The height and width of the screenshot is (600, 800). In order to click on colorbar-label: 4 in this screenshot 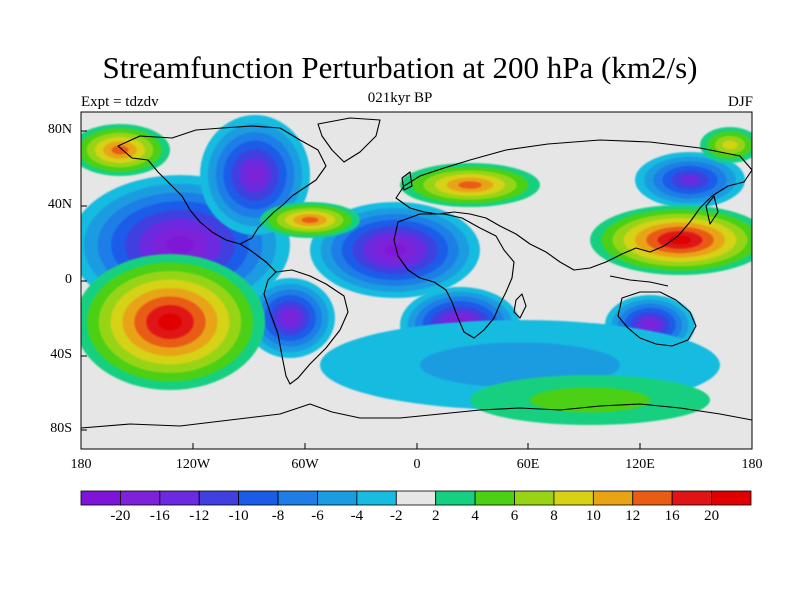, I will do `click(475, 516)`.